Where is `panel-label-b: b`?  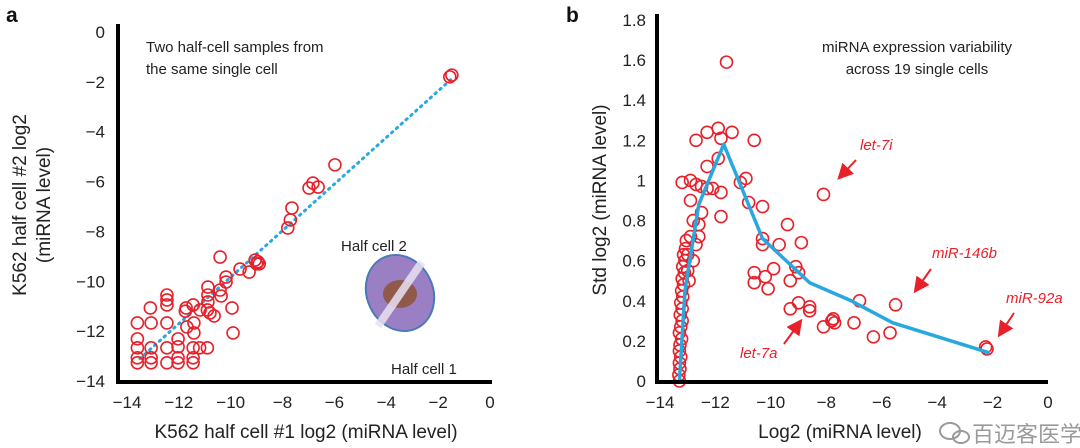
panel-label-b: b is located at coordinates (572, 15).